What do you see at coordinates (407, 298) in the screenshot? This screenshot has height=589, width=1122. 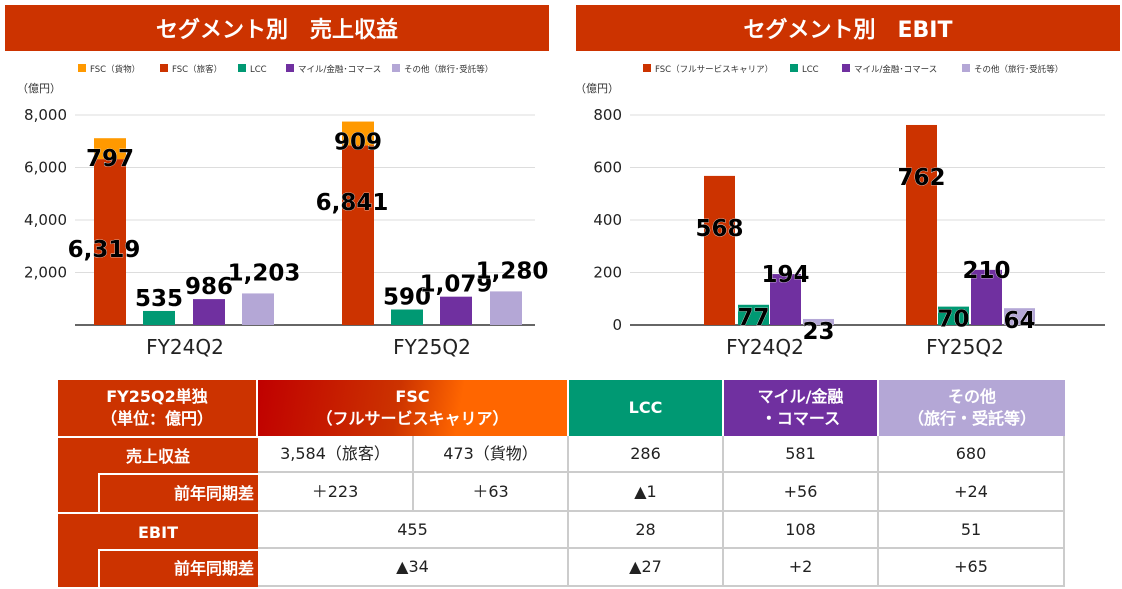 I see `data-label: 590` at bounding box center [407, 298].